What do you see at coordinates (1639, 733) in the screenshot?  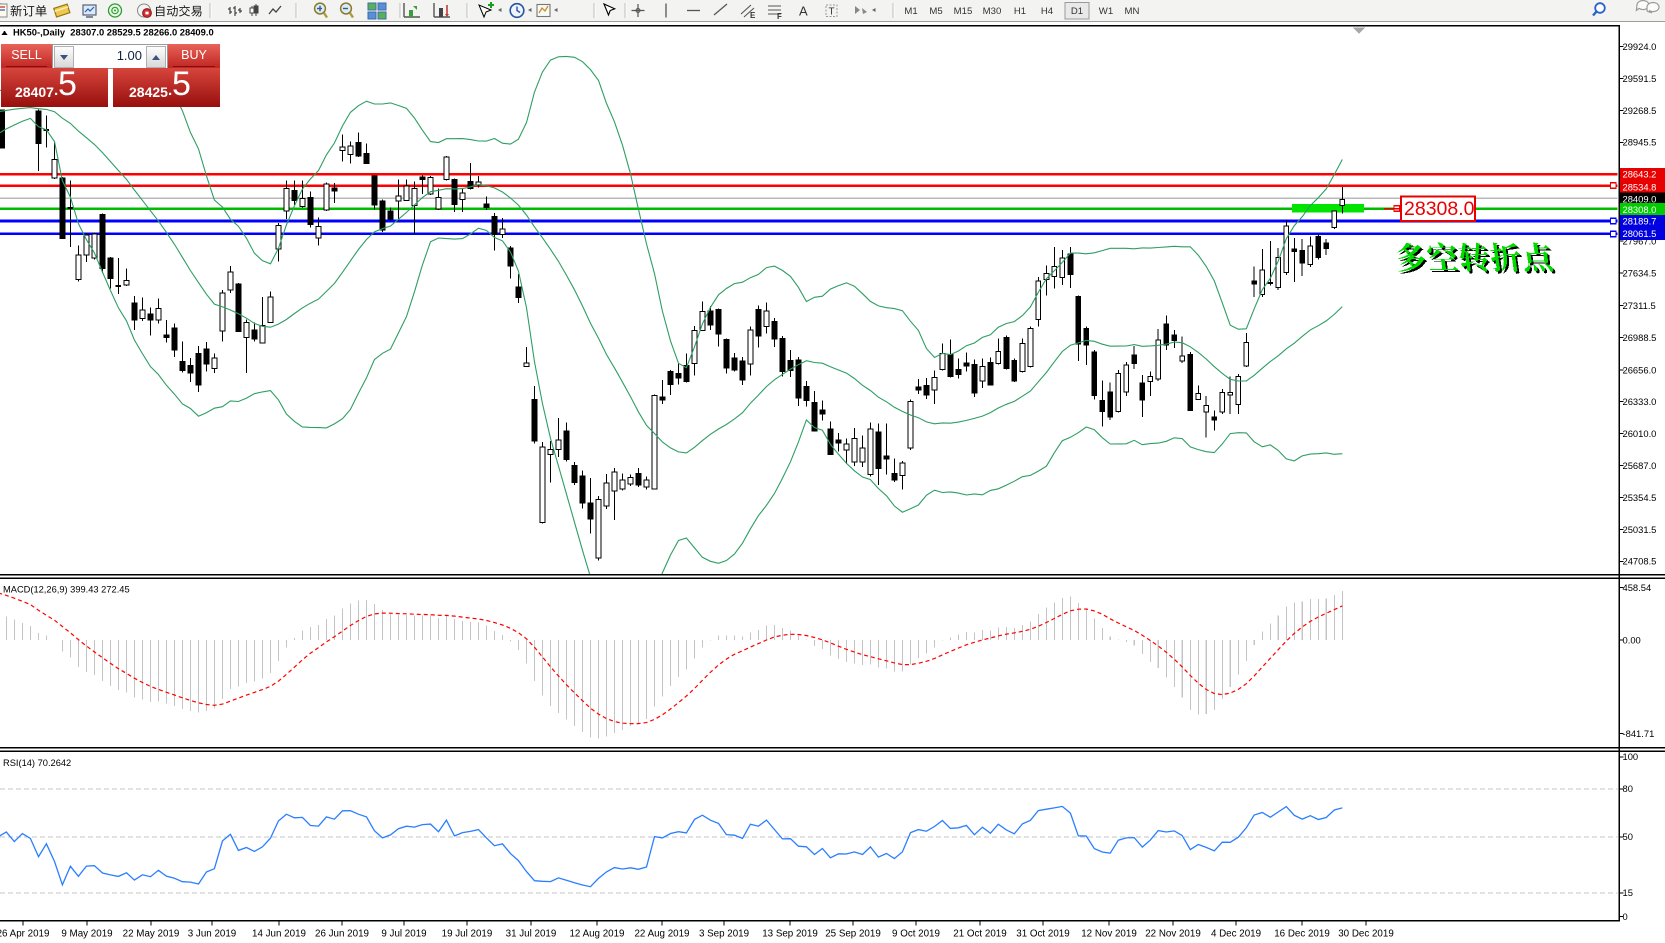 I see `svg-text: -841.71` at bounding box center [1639, 733].